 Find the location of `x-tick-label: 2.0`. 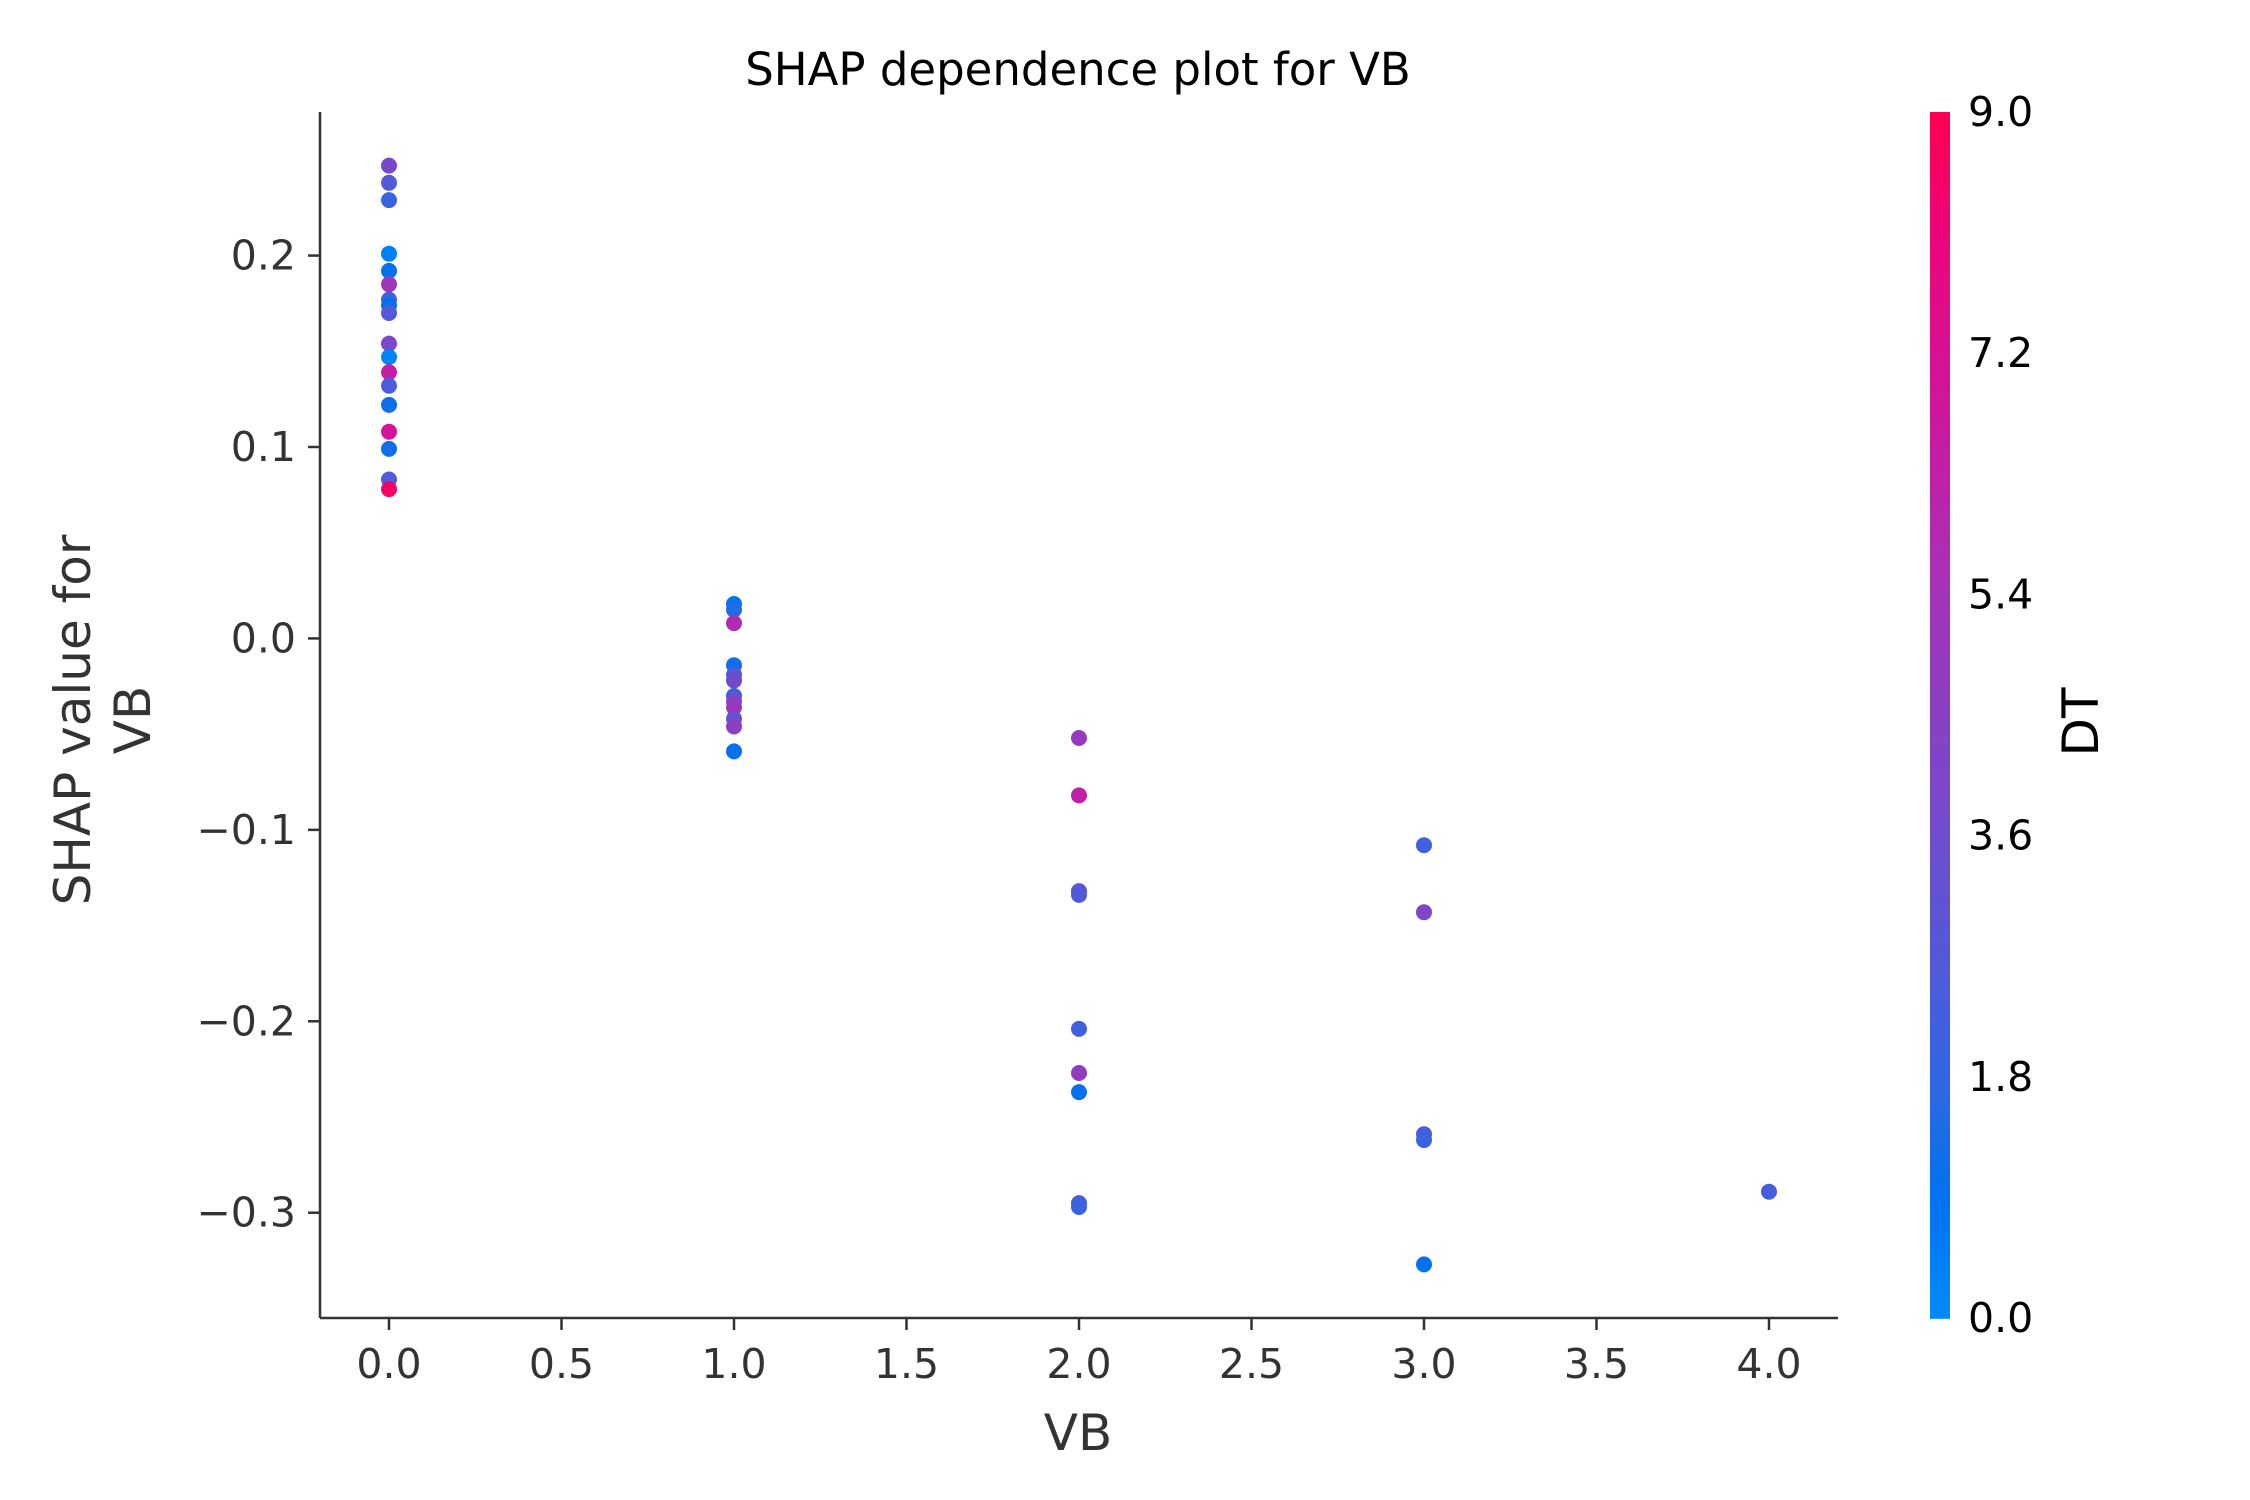

x-tick-label: 2.0 is located at coordinates (1078, 1364).